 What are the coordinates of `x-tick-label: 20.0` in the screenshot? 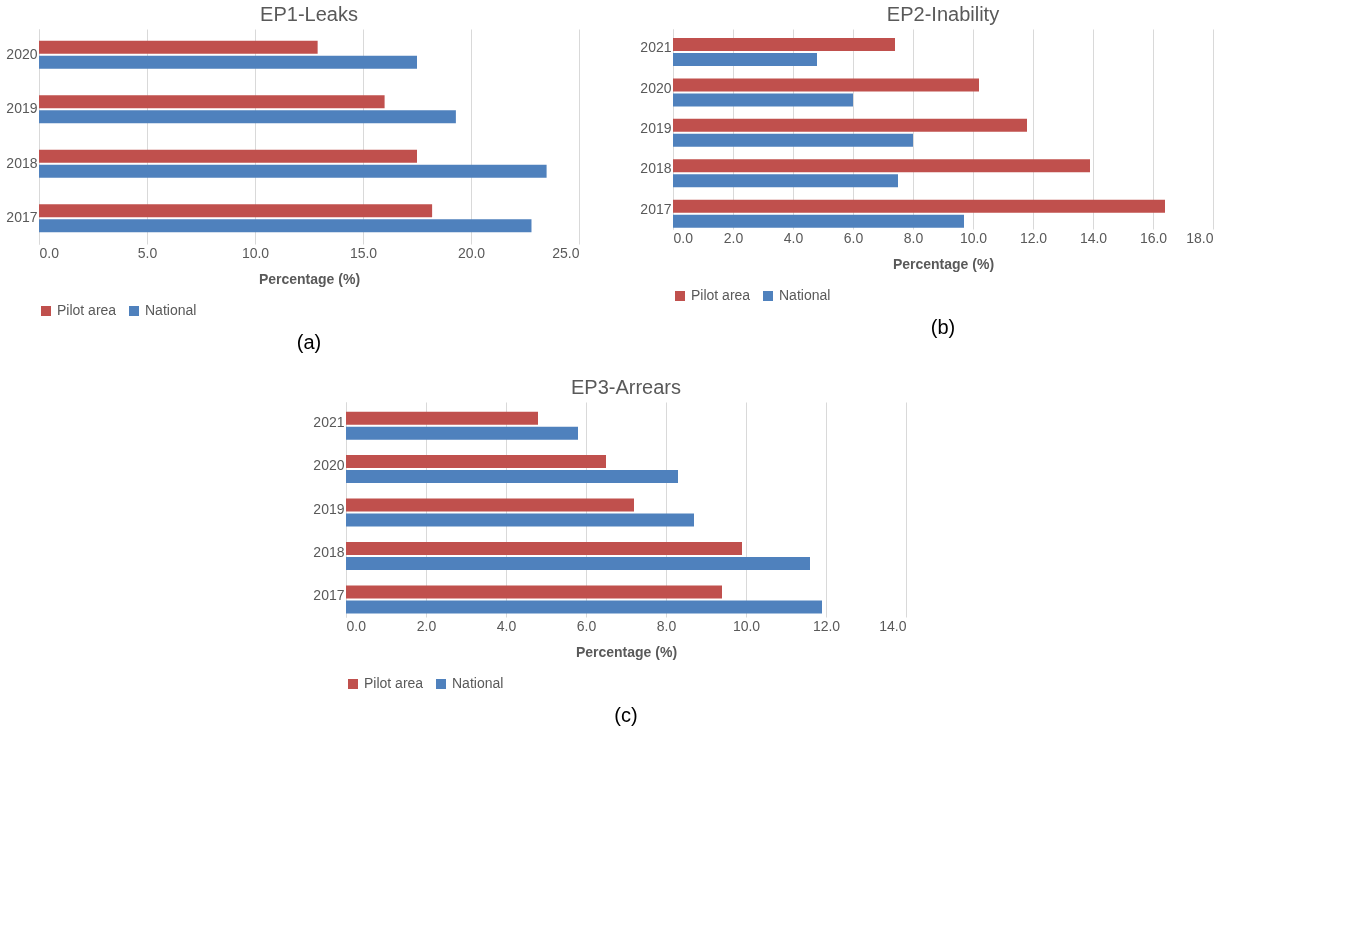 It's located at (471, 252).